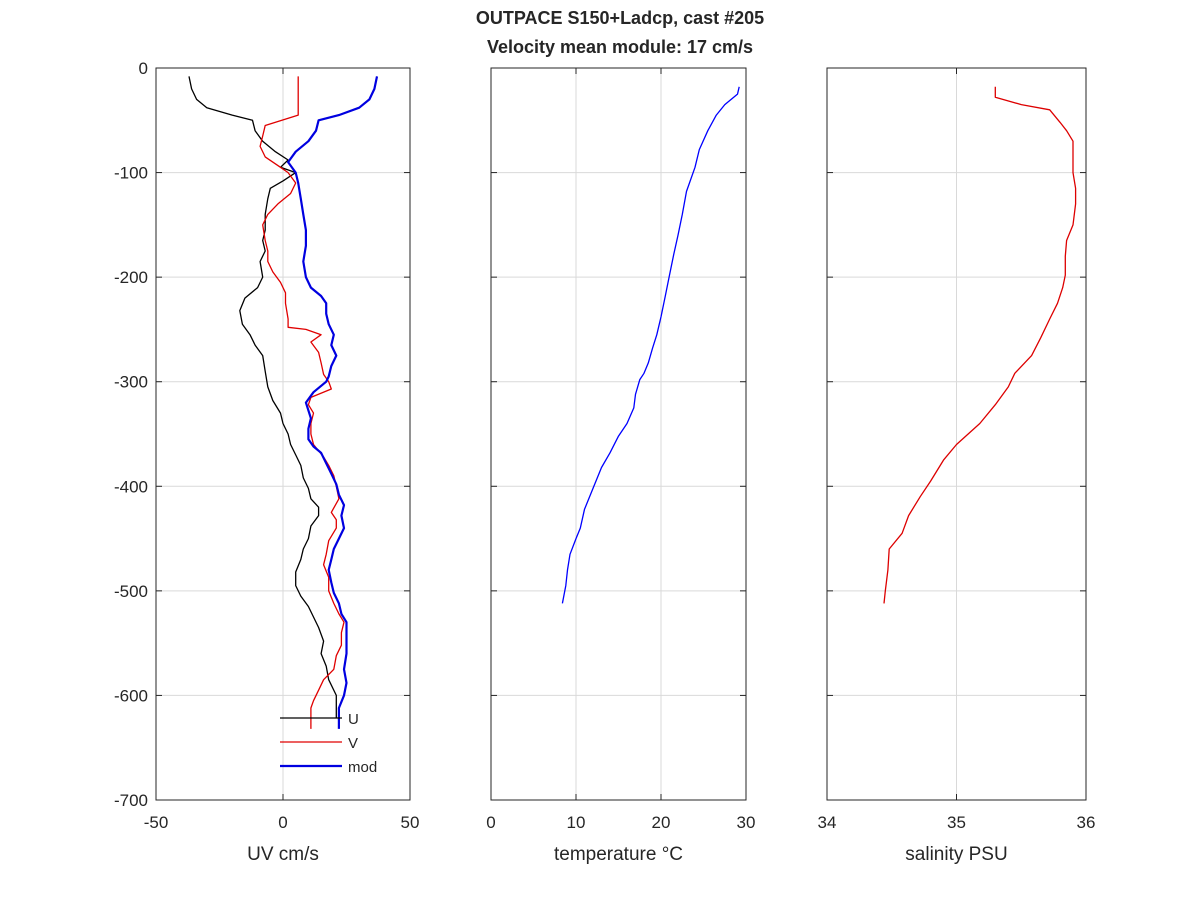 The image size is (1200, 905). Describe the element at coordinates (283, 854) in the screenshot. I see `x-axis-label: UV cm/s` at that location.